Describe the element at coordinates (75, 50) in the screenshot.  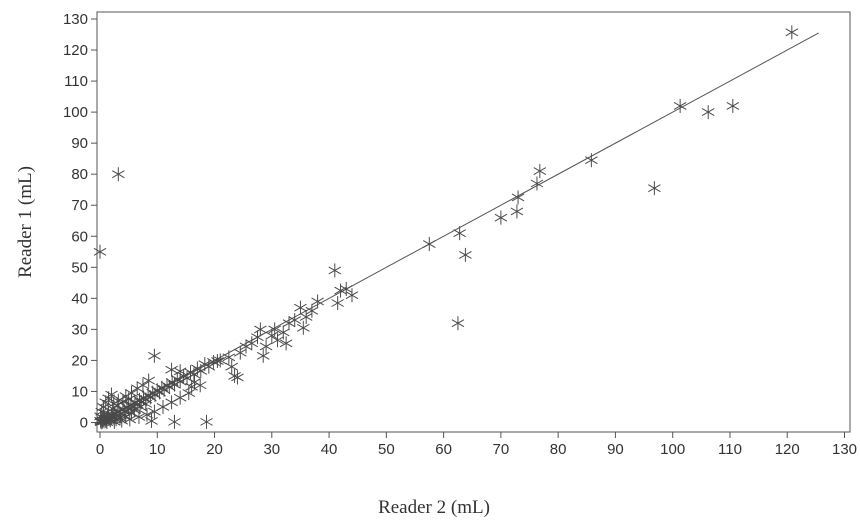
I see `y-tick-label: 120` at that location.